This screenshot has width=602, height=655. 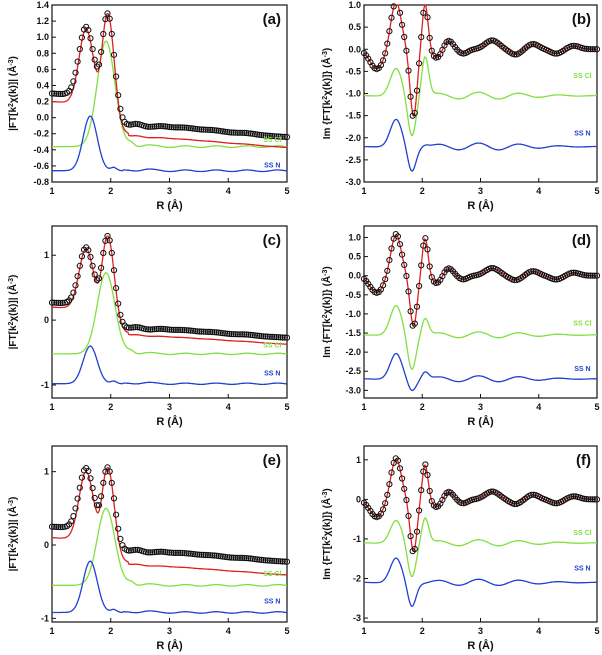 I want to click on x-tick-label: 4, so click(x=538, y=191).